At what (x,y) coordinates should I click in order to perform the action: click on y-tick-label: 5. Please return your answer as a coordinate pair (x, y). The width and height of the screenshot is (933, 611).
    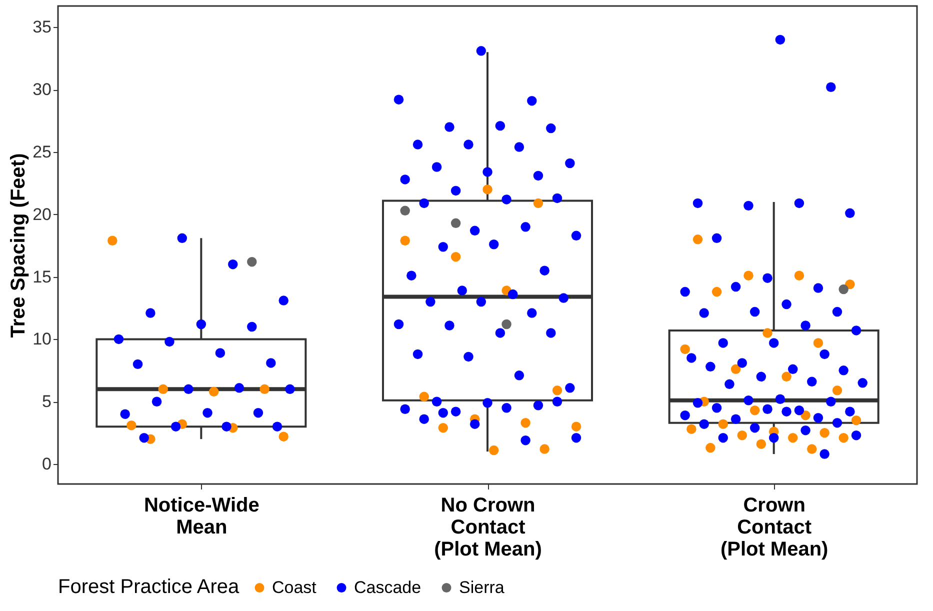
    Looking at the image, I should click on (47, 402).